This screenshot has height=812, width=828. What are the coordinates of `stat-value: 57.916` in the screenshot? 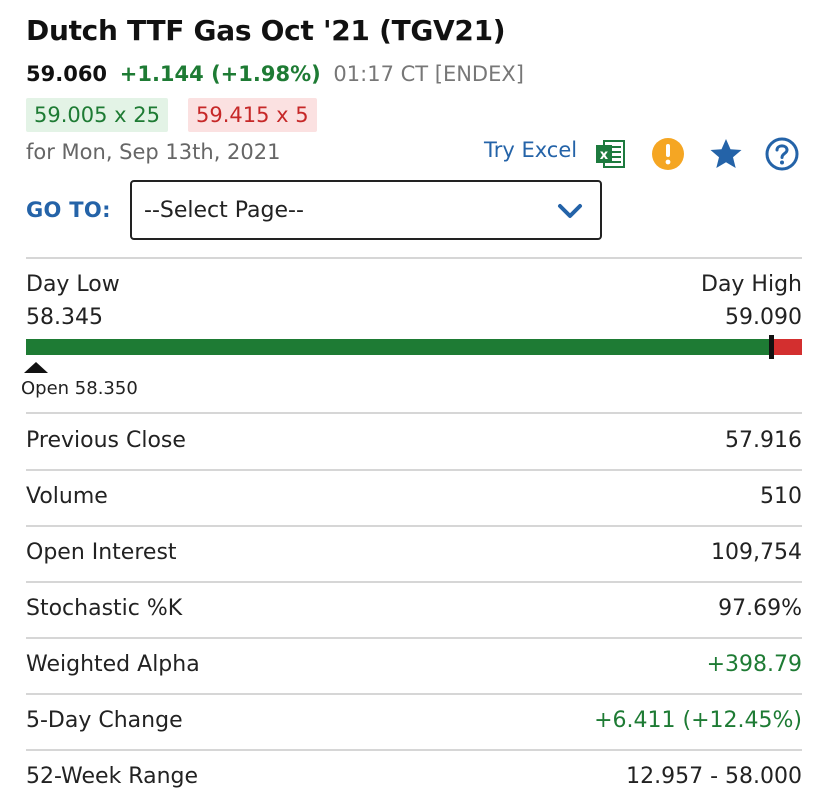 It's located at (763, 440).